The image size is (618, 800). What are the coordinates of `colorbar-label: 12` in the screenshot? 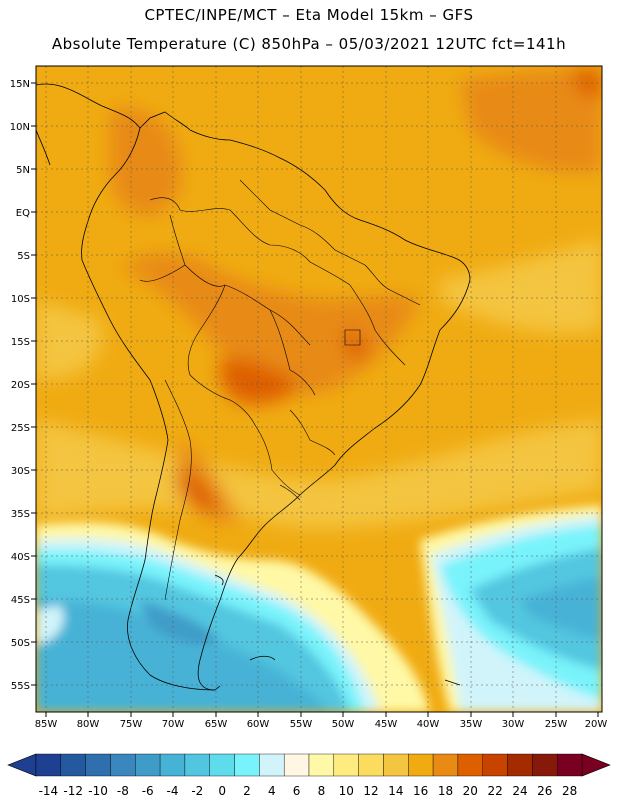 It's located at (370, 791).